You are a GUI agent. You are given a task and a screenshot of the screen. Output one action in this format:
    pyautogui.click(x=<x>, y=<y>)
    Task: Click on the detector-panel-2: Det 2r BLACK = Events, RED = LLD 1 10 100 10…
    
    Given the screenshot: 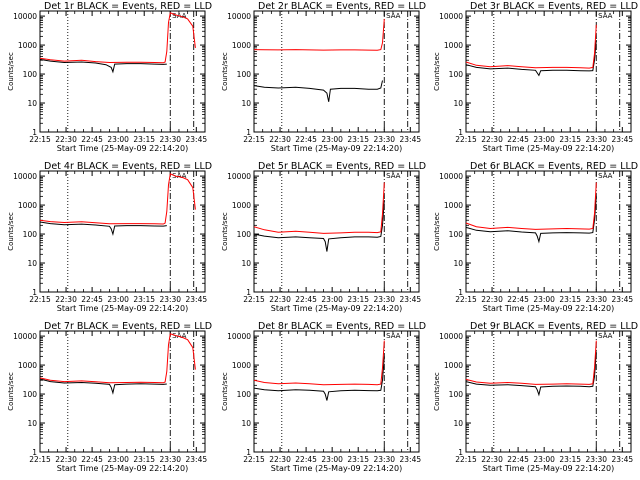 What is the action you would take?
    pyautogui.click(x=323, y=77)
    